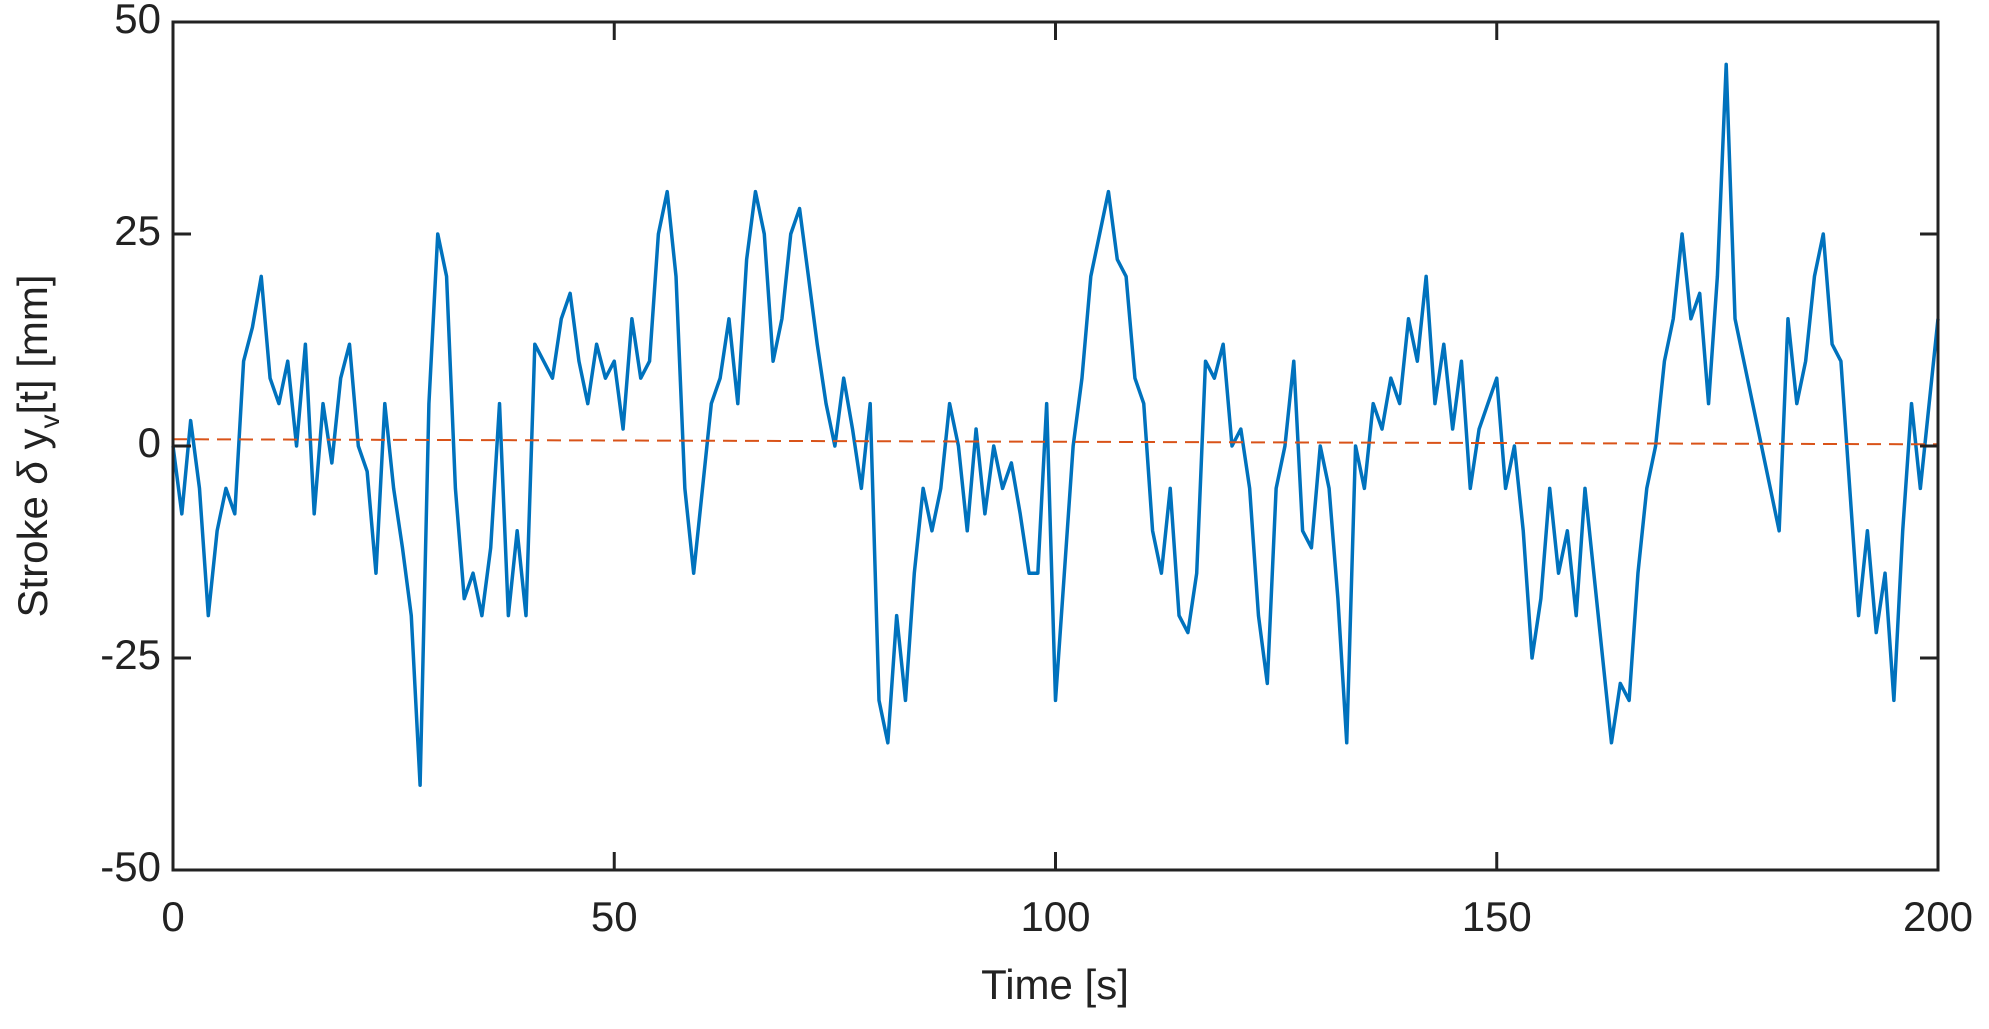 Image resolution: width=1989 pixels, height=1029 pixels. Describe the element at coordinates (1497, 916) in the screenshot. I see `x-tick-label: 150` at that location.